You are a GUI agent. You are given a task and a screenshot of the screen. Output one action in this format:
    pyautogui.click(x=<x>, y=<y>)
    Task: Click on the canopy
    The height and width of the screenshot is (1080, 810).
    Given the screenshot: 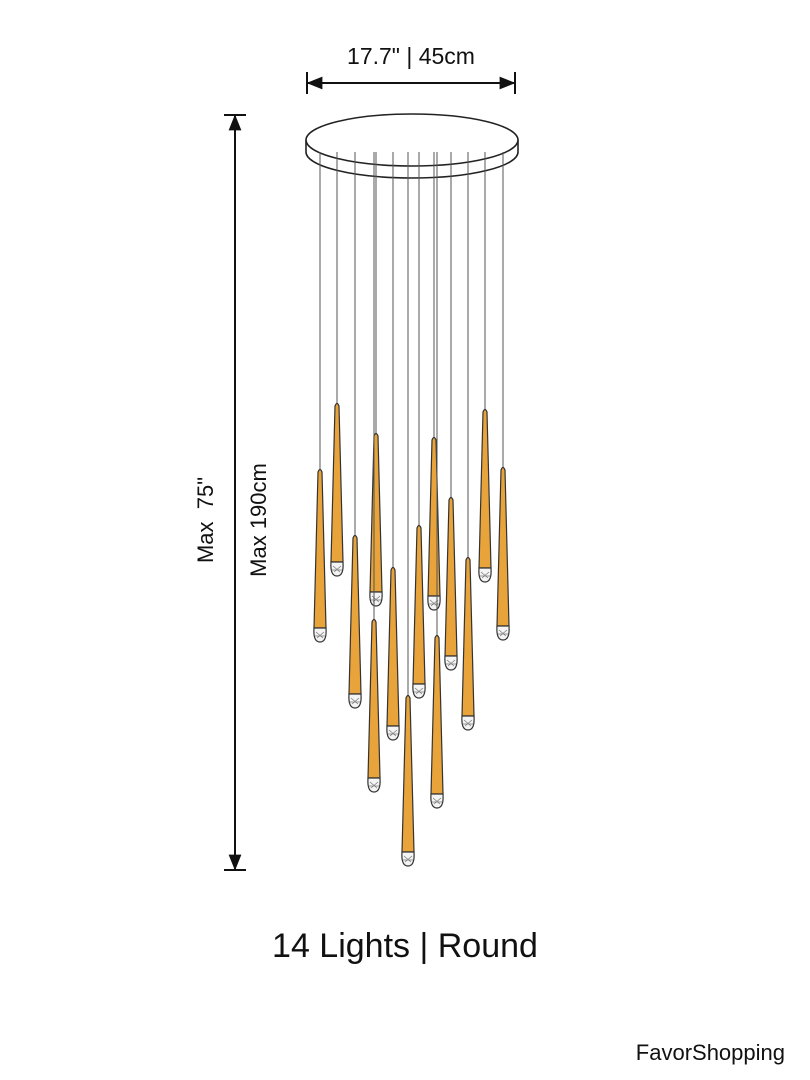 What is the action you would take?
    pyautogui.click(x=412, y=146)
    